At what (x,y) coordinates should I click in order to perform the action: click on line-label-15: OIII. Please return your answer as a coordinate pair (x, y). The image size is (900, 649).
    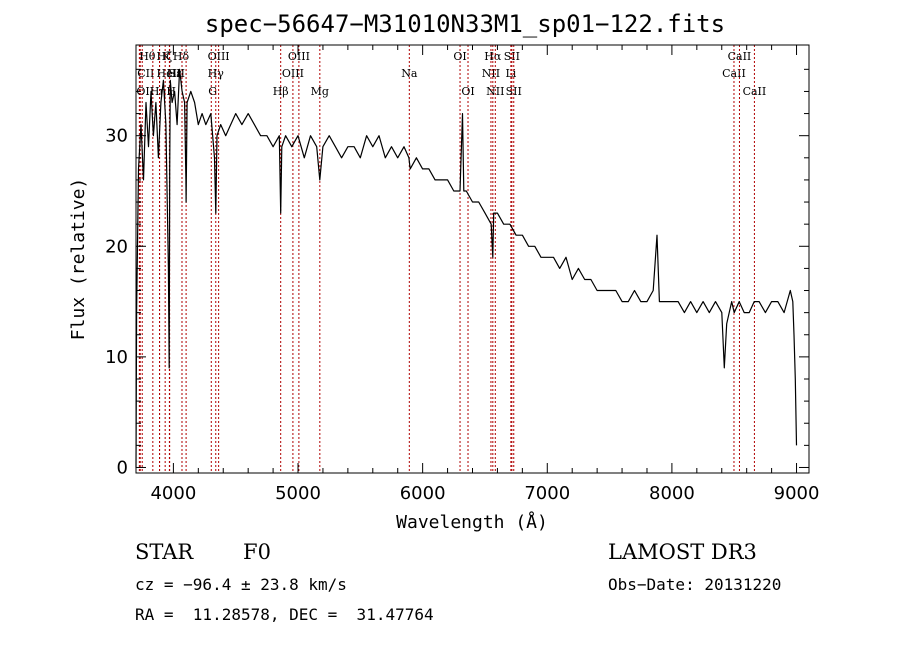
    Looking at the image, I should click on (293, 73).